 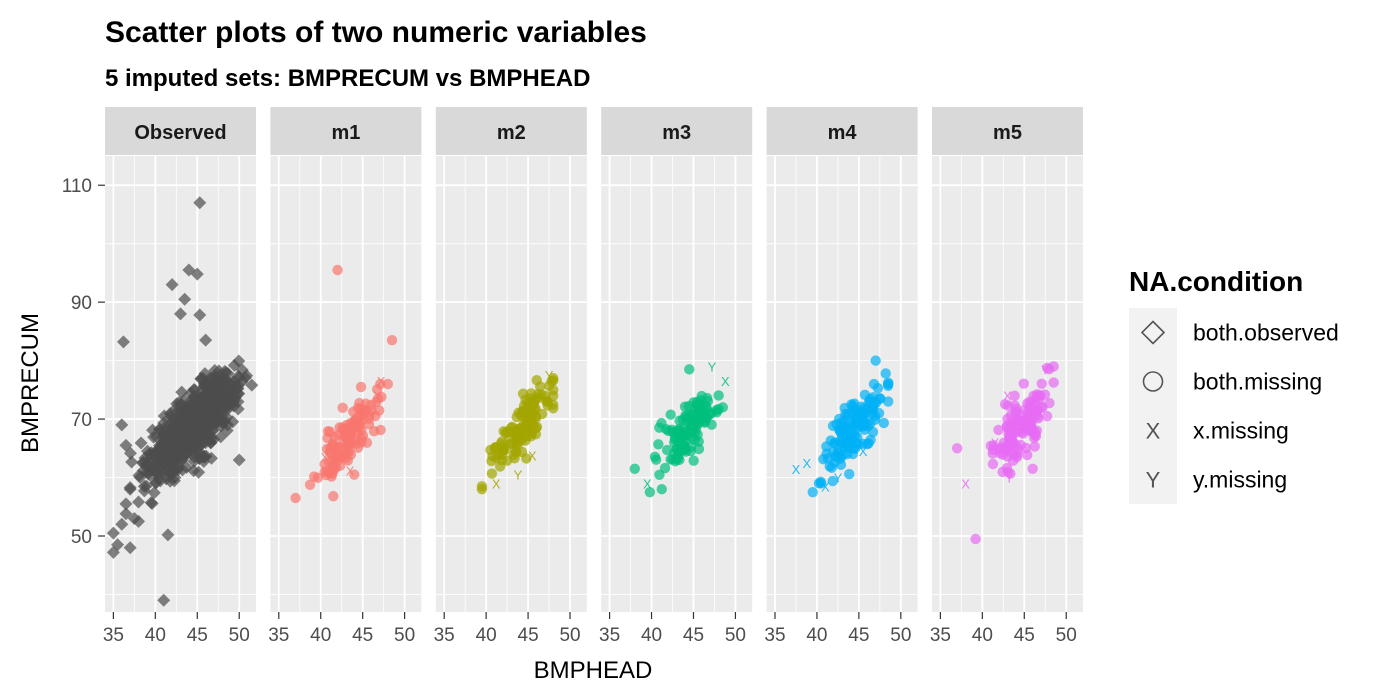 What do you see at coordinates (444, 635) in the screenshot?
I see `x-tick-label: 35` at bounding box center [444, 635].